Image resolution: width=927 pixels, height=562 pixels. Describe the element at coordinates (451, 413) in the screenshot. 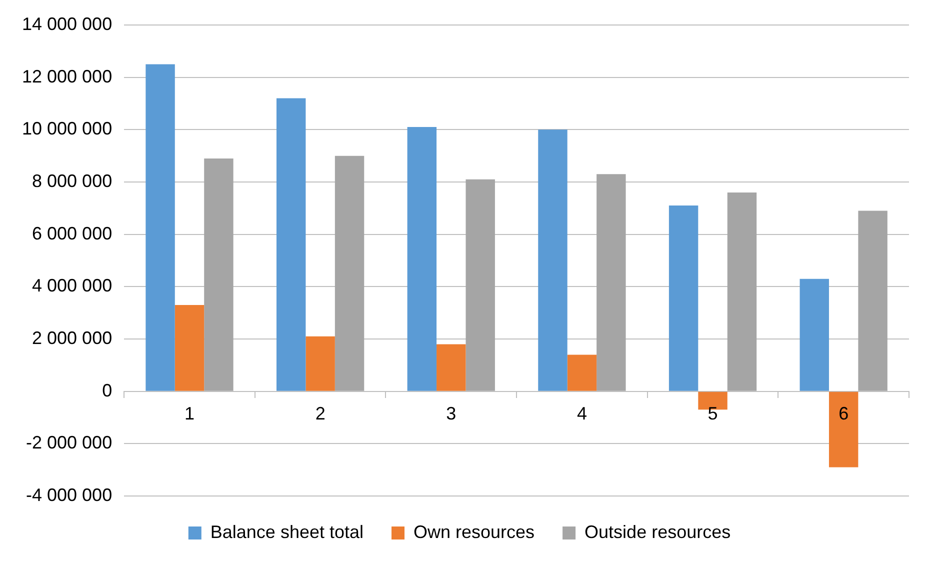

I see `x-tick-label: 3` at that location.